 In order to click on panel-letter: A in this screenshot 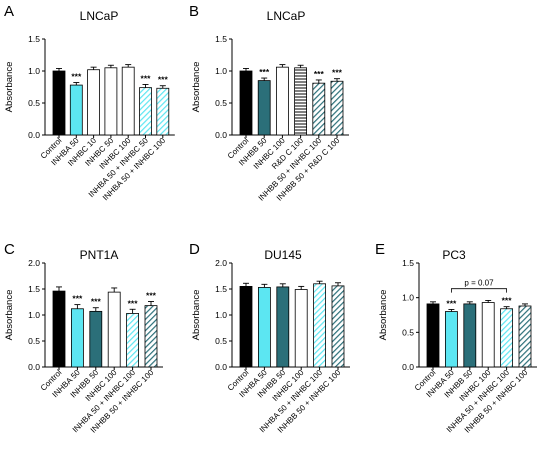, I will do `click(9, 11)`.